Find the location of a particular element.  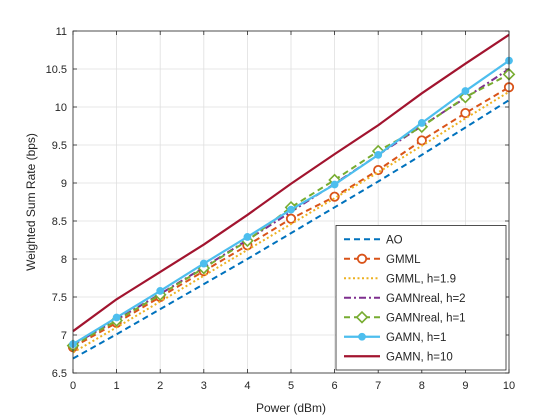

y-tick-label: 8 is located at coordinates (64, 260).